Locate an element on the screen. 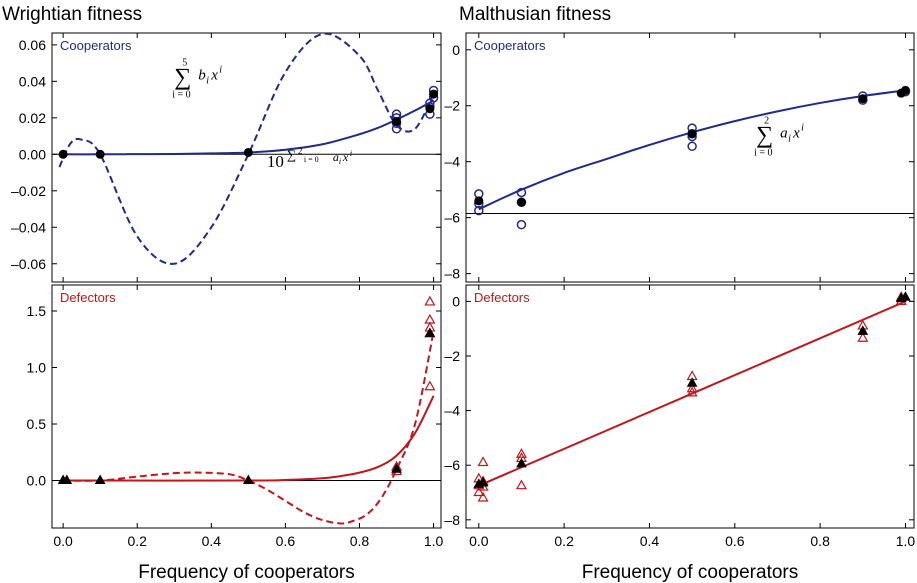  formula-annotation: 2∑i = 0a i x i is located at coordinates (779, 136).